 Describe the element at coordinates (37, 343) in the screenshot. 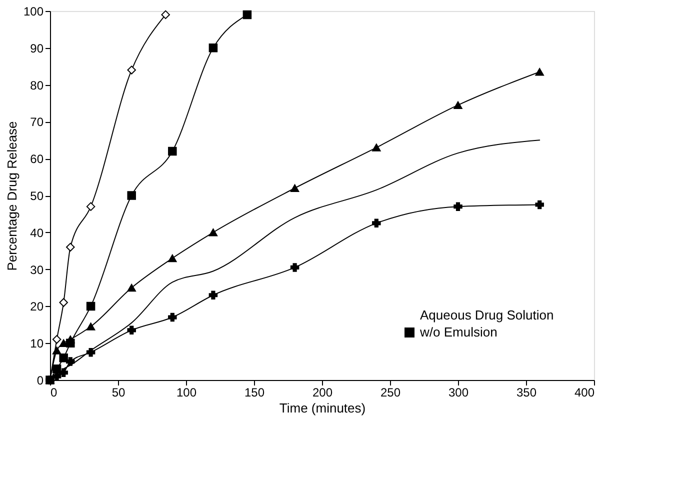

I see `y-tick-label: 10` at that location.